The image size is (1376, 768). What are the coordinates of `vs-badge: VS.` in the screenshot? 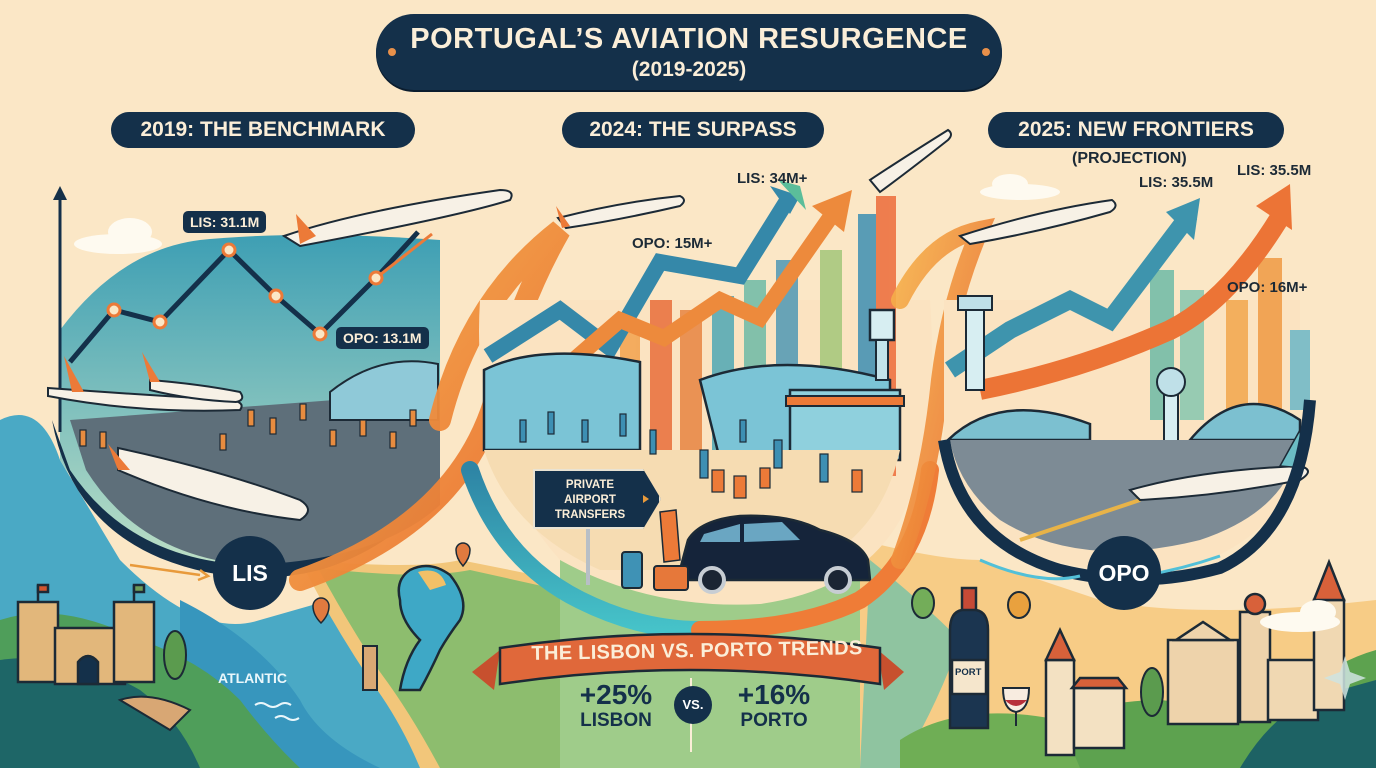 It's located at (693, 705).